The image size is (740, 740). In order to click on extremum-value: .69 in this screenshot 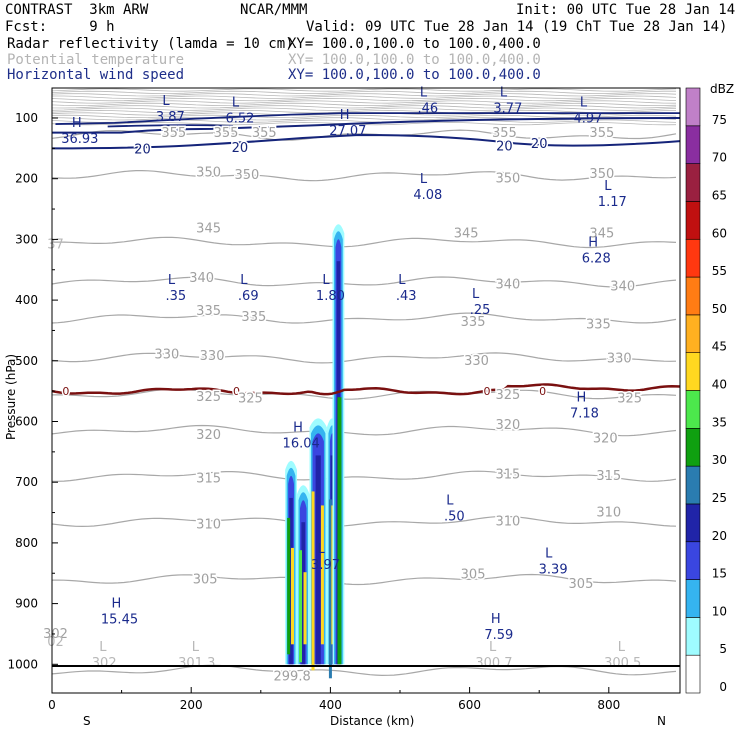, I will do `click(248, 296)`.